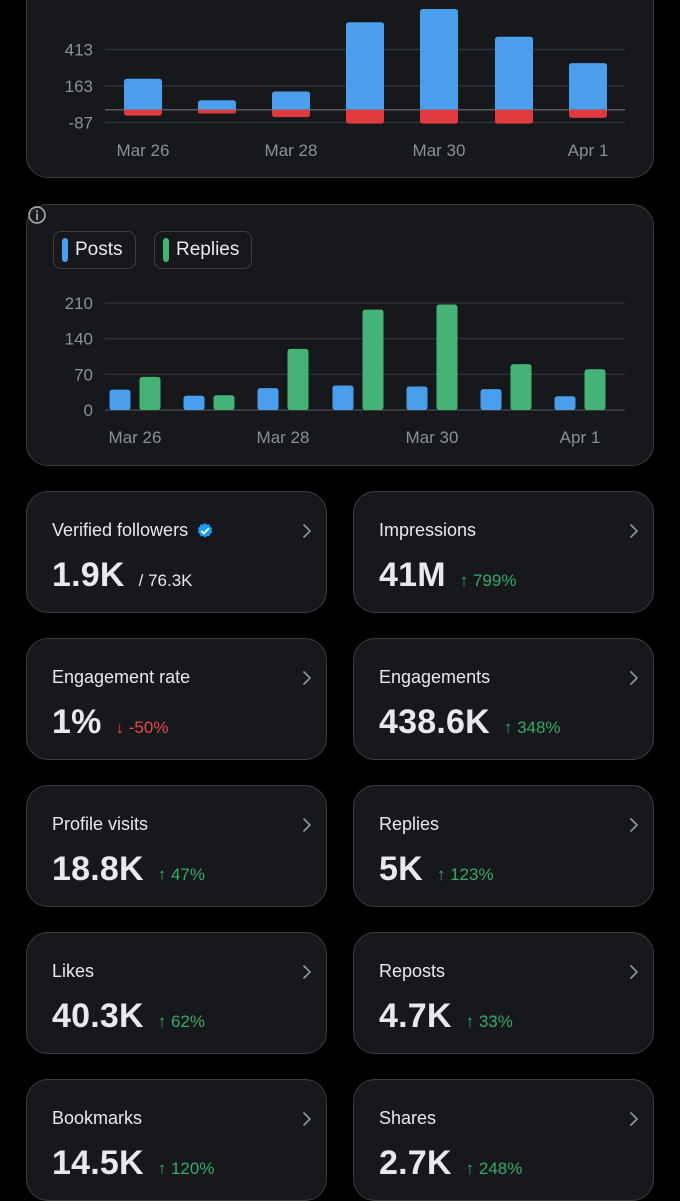 Image resolution: width=680 pixels, height=1201 pixels. What do you see at coordinates (176, 552) in the screenshot?
I see `metric-card-verified-followers: Verified followers 1.9K / 76.3K` at bounding box center [176, 552].